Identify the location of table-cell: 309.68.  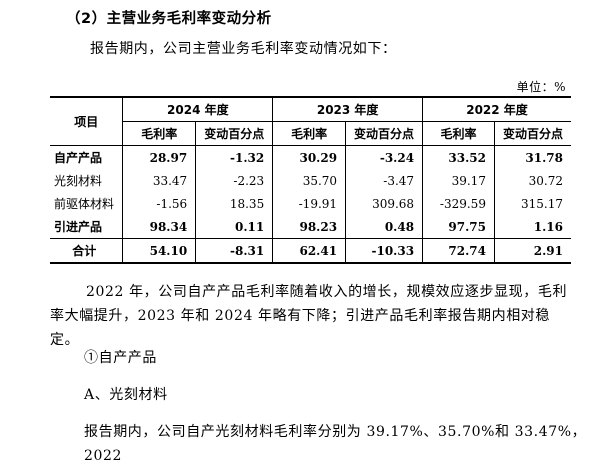
(384, 203).